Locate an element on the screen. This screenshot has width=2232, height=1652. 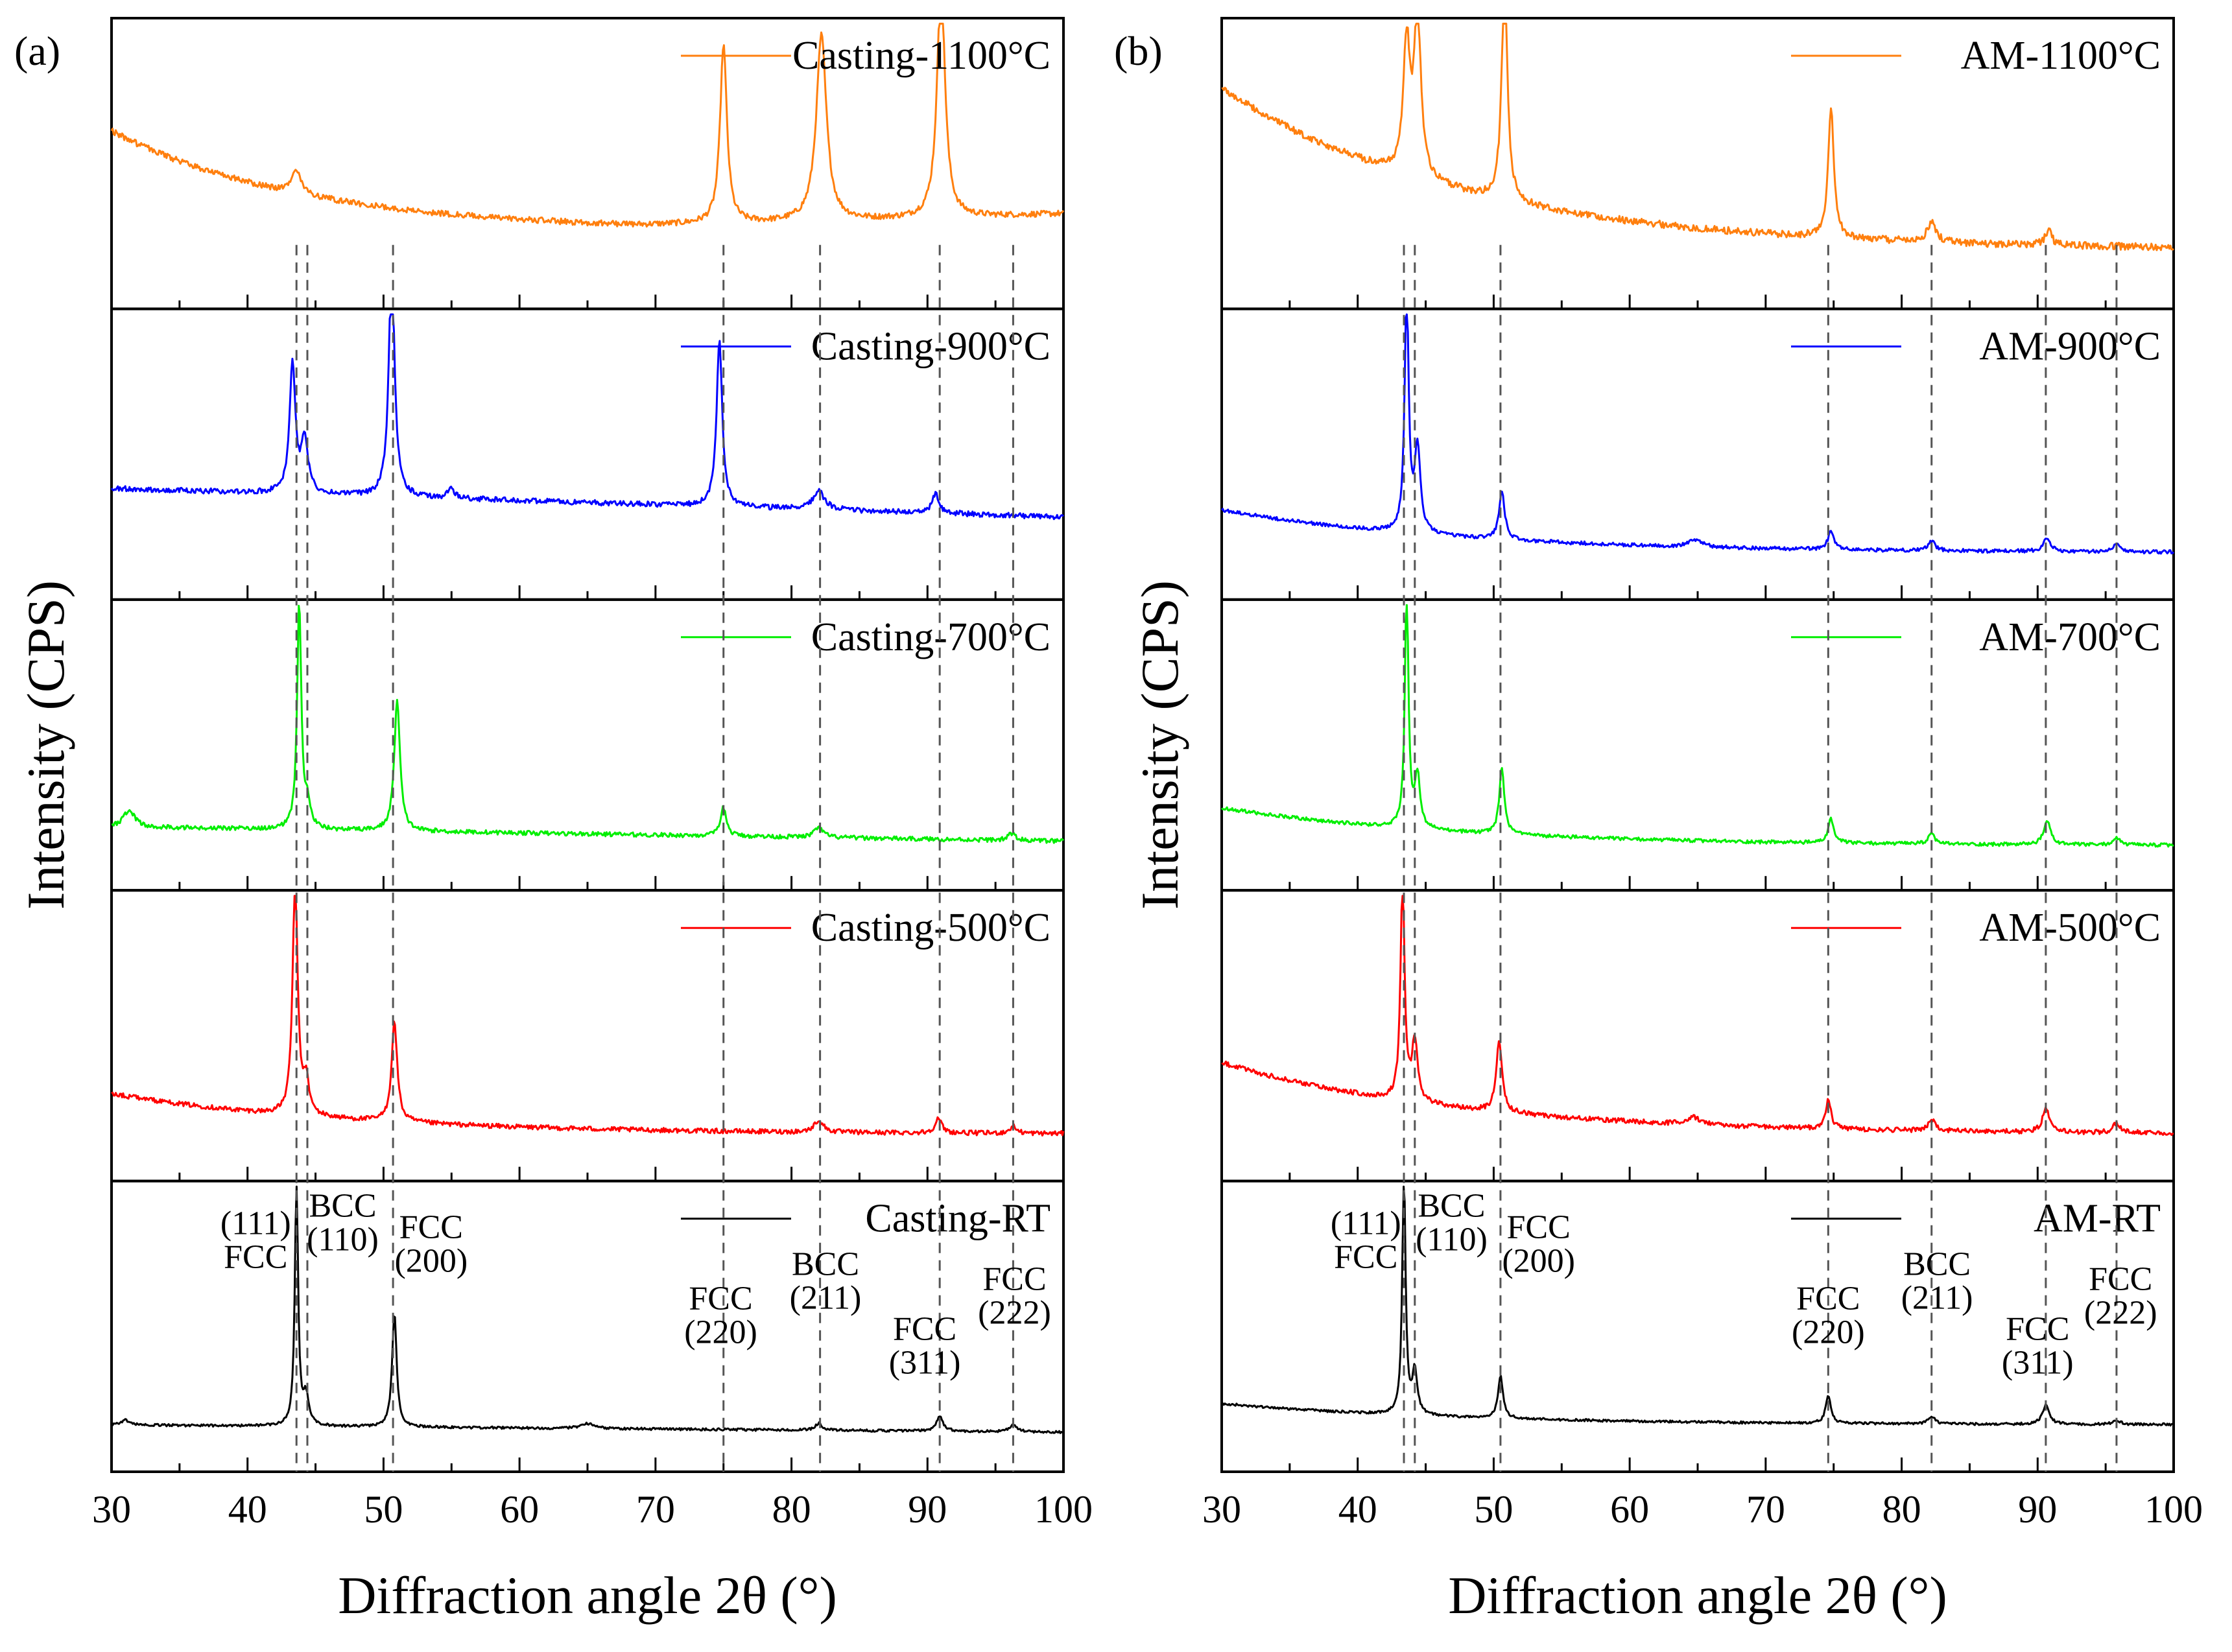
subplot-1: AM-900°C is located at coordinates (1697, 454).